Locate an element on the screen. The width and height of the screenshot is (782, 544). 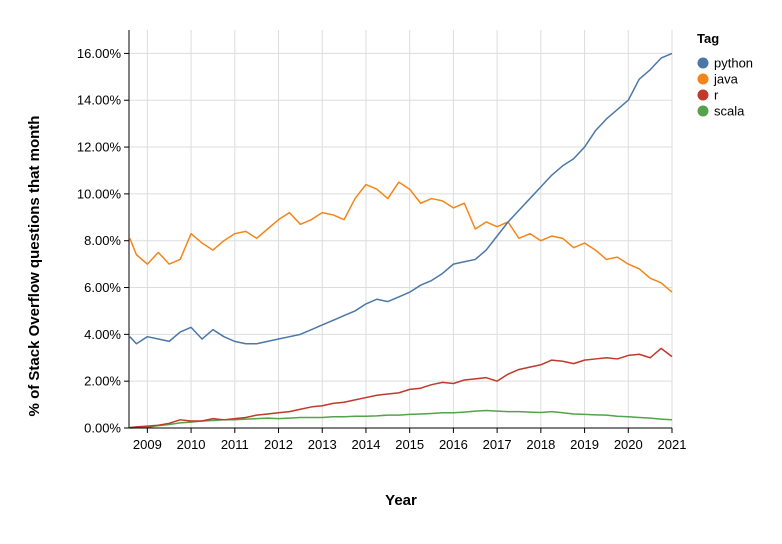
x-tick-label: 2020 is located at coordinates (628, 444).